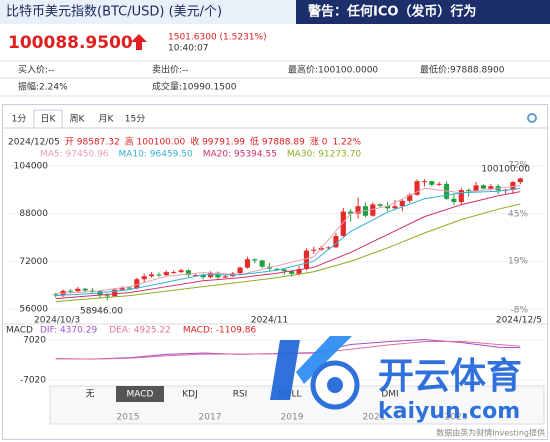  Describe the element at coordinates (269, 321) in the screenshot. I see `x-tick-label: 2024/11` at that location.